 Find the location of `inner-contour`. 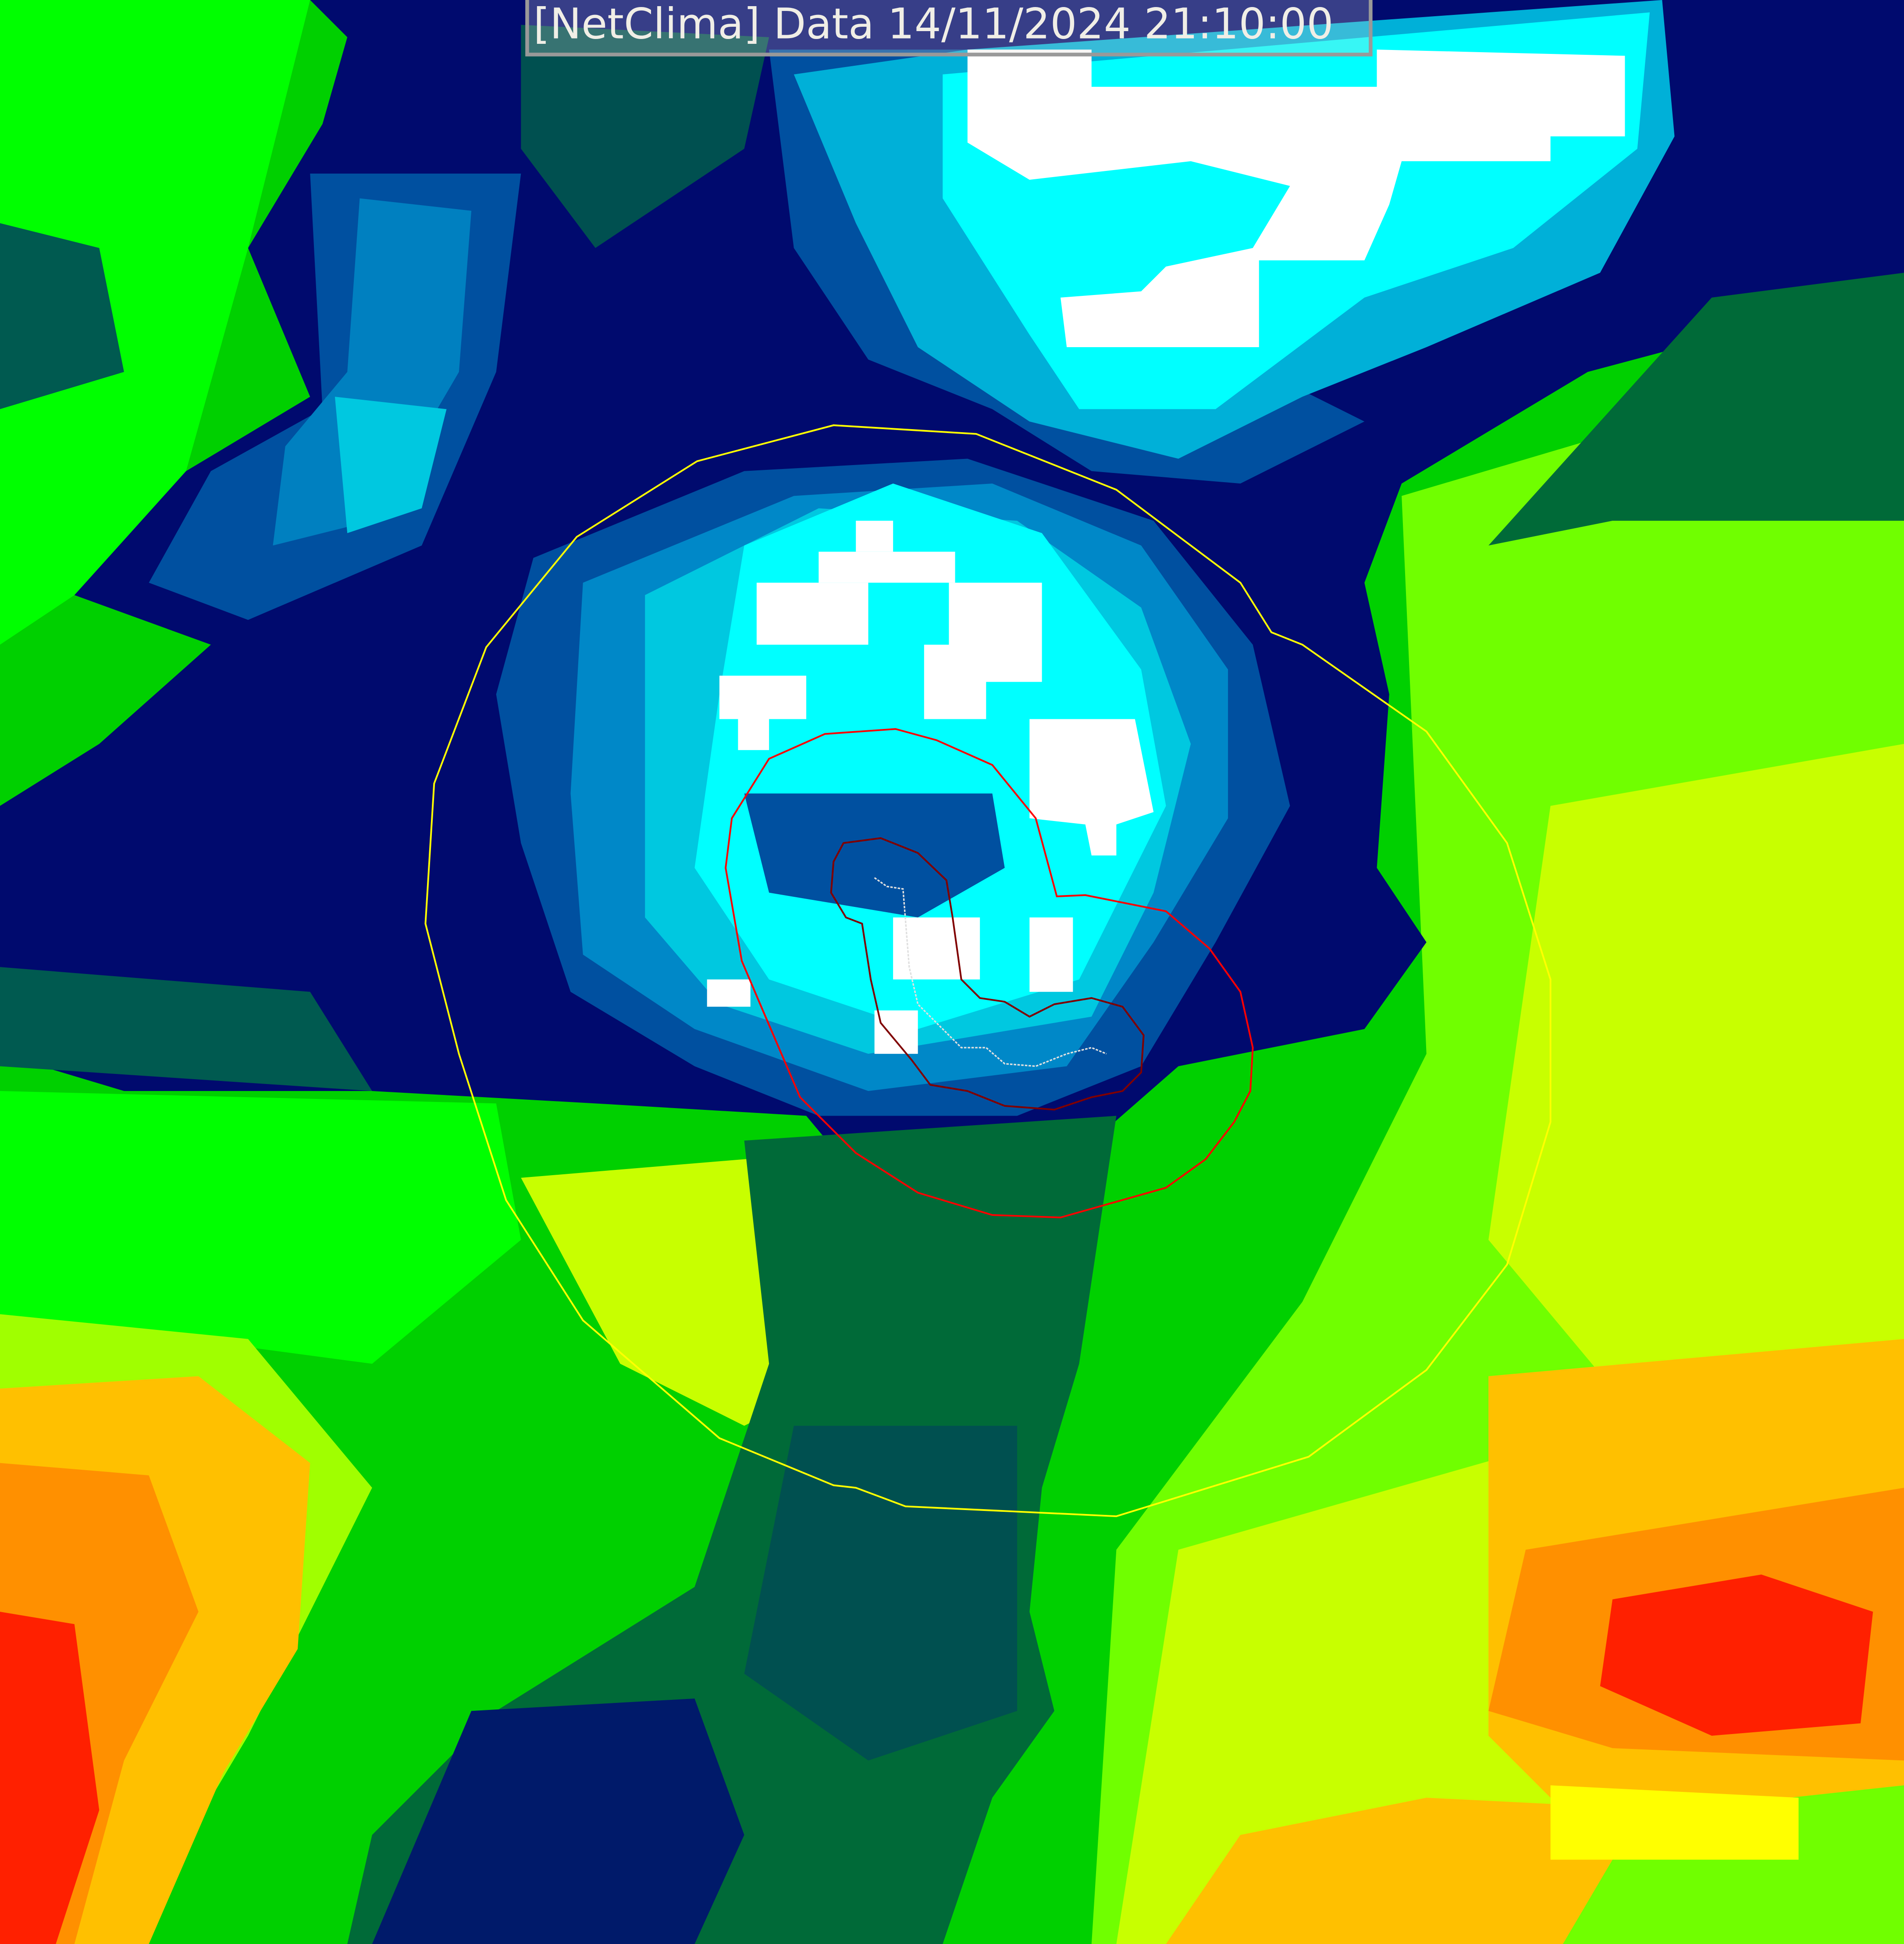

inner-contour is located at coordinates (987, 974).